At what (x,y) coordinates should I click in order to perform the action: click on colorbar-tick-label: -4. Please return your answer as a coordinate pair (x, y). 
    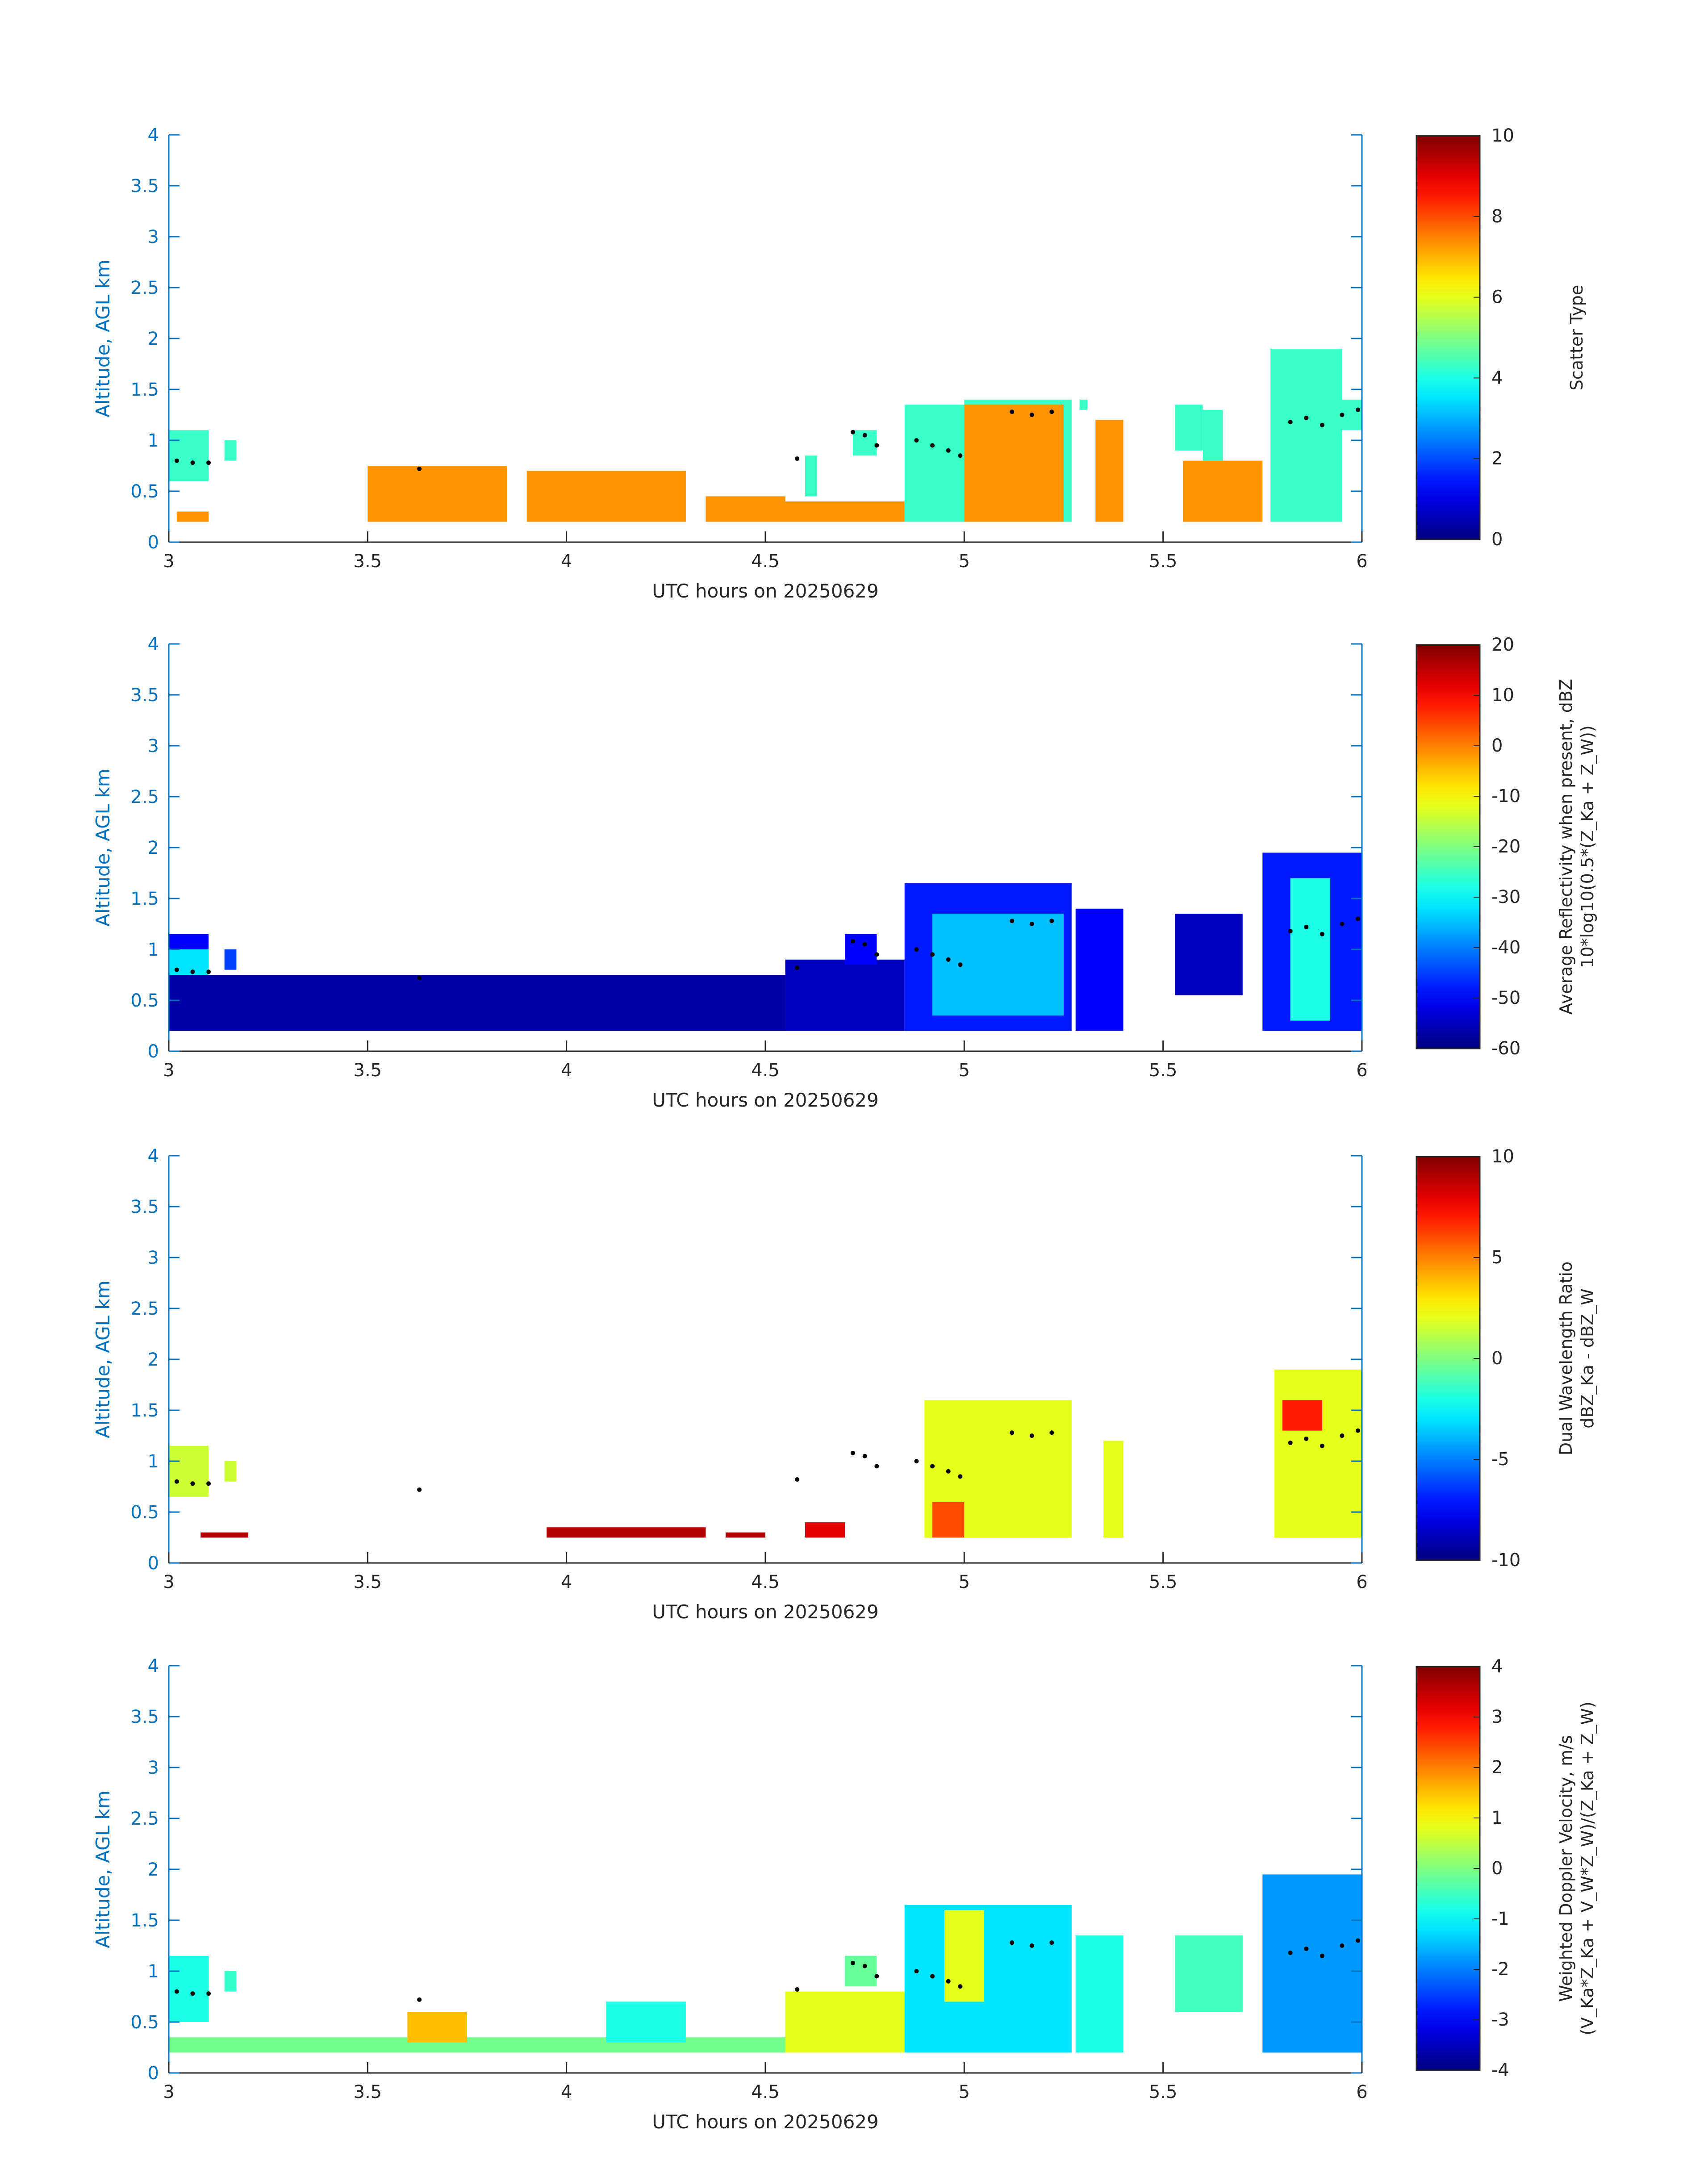
    Looking at the image, I should click on (1500, 2070).